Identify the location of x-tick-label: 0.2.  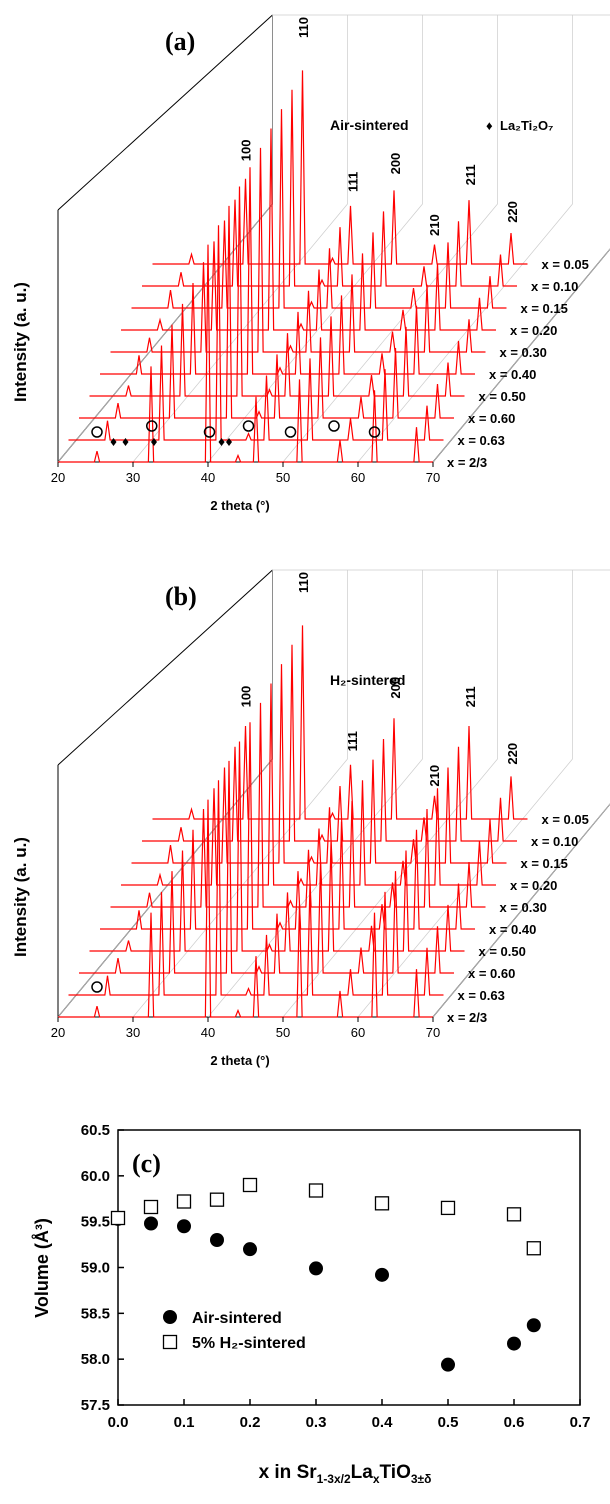
(250, 1422).